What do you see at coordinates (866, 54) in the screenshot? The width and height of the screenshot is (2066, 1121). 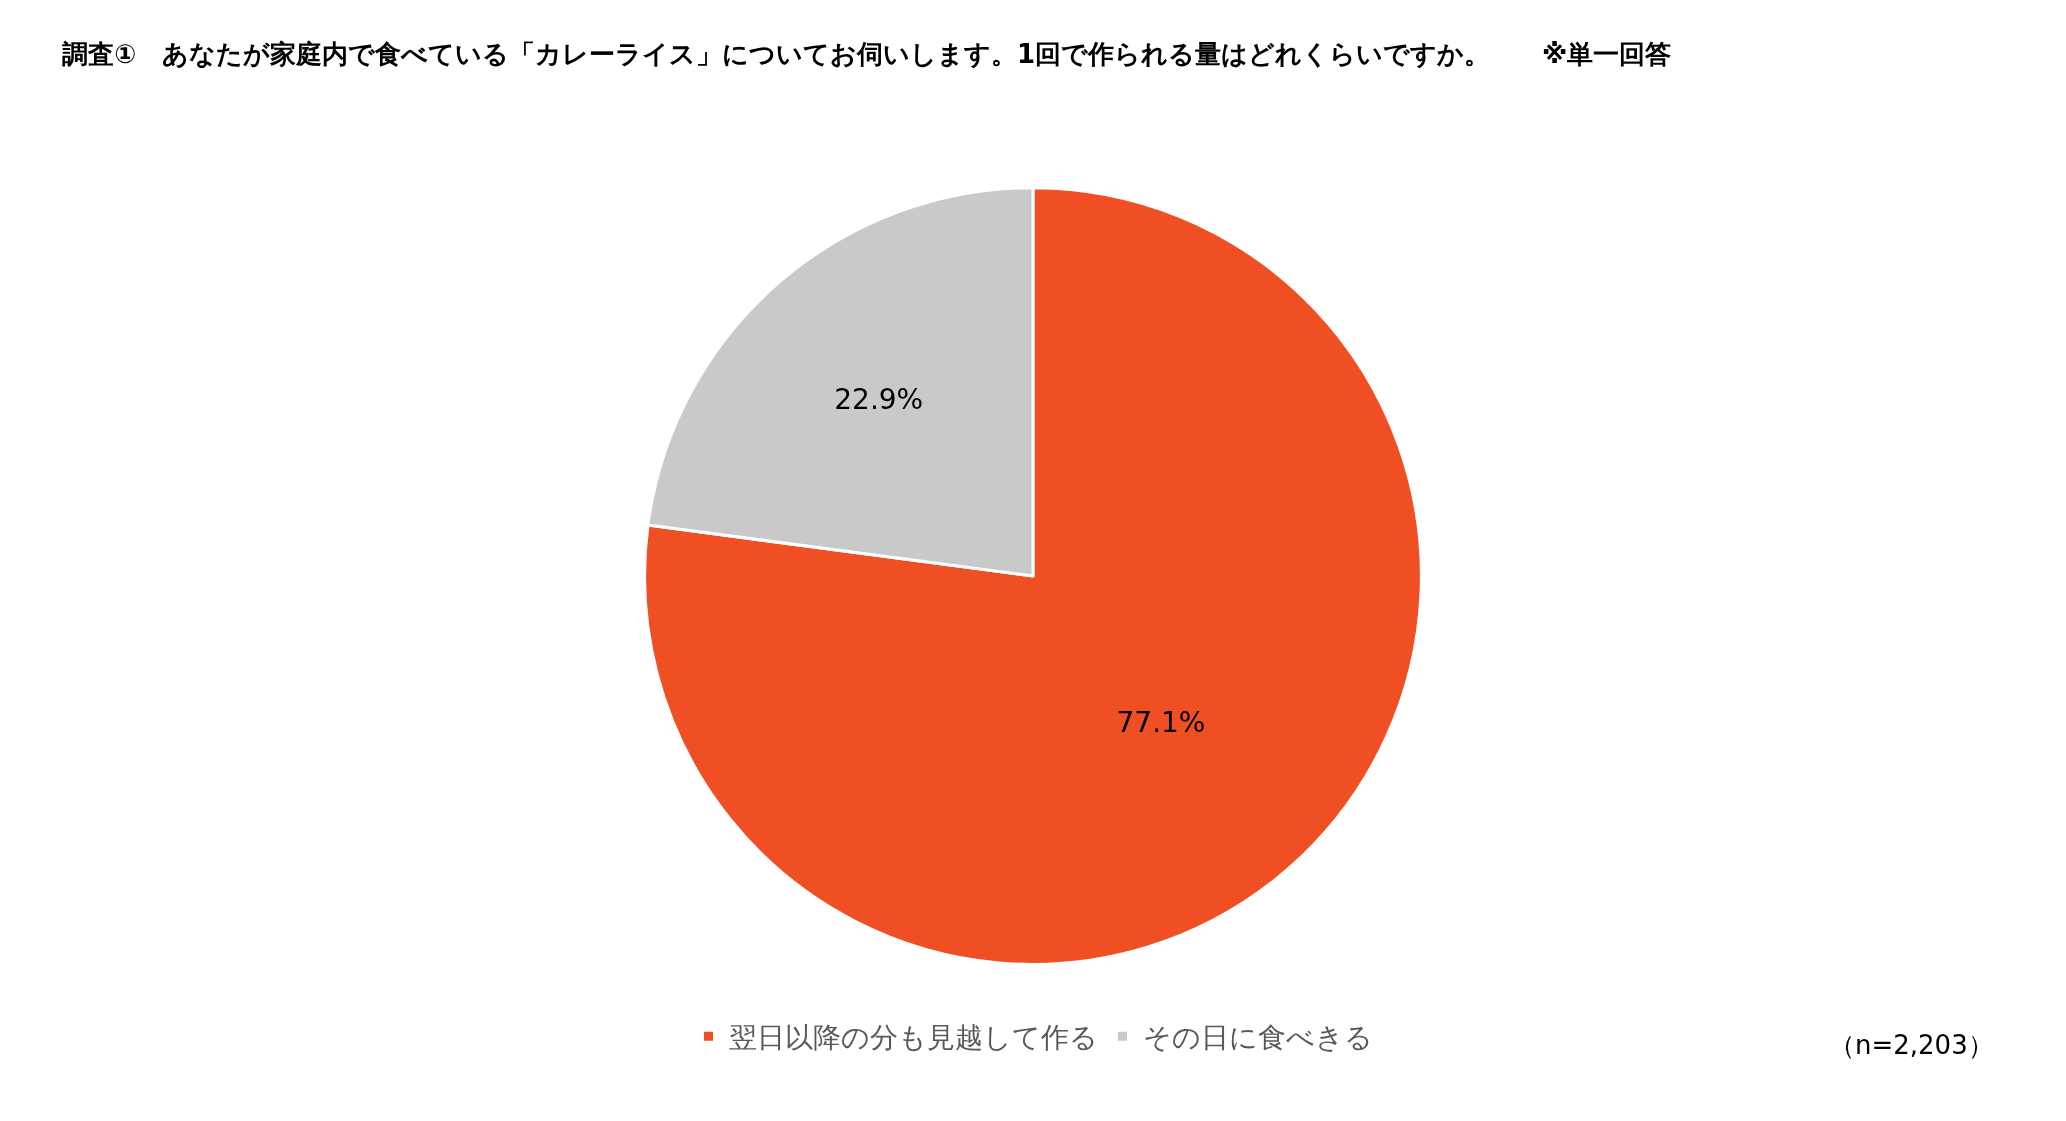 I see `chart-title: 調査① あなたが家庭内で食べている「カレーライス」についてお伺いします。1回で作られる量はどれくらいですか。 ※単一回答` at bounding box center [866, 54].